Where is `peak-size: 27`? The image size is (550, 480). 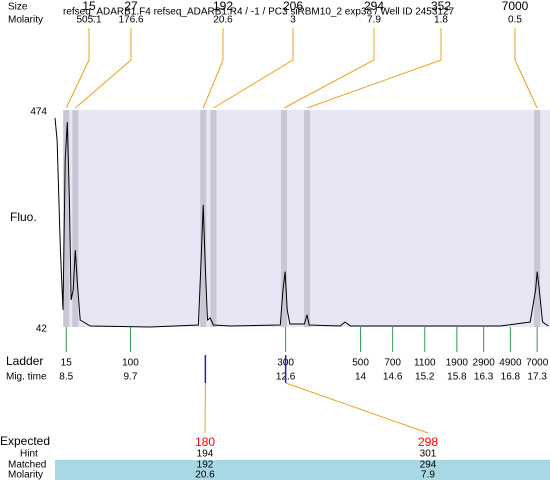
peak-size: 27 is located at coordinates (131, 6).